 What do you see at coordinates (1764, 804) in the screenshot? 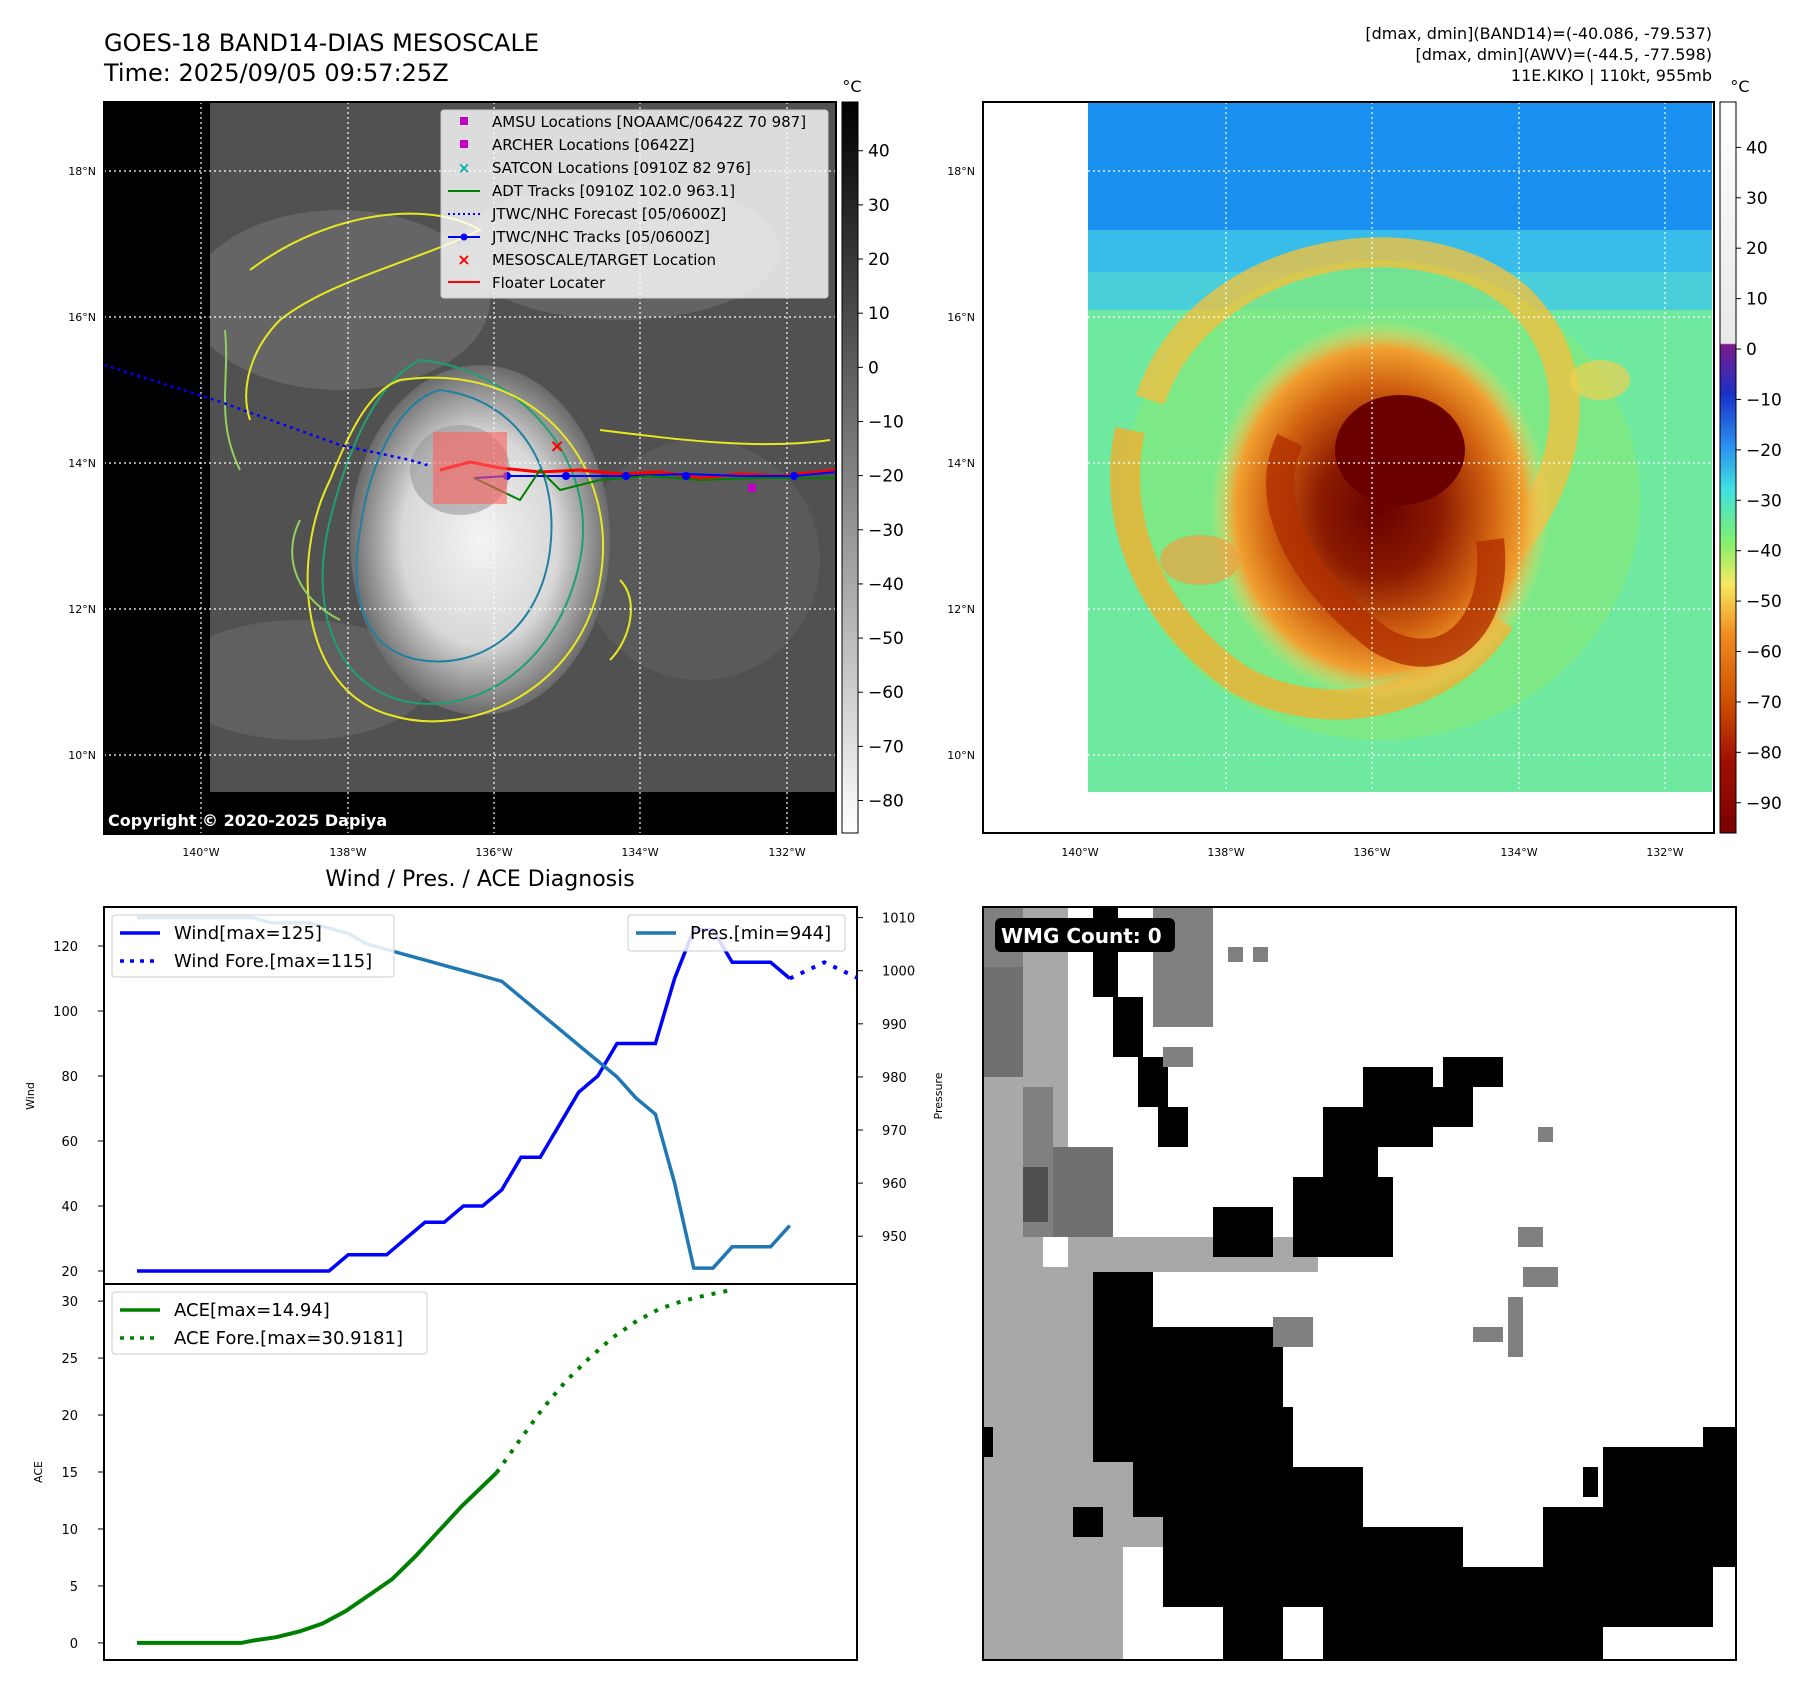
I see `colorbar-tick-label: −90` at bounding box center [1764, 804].